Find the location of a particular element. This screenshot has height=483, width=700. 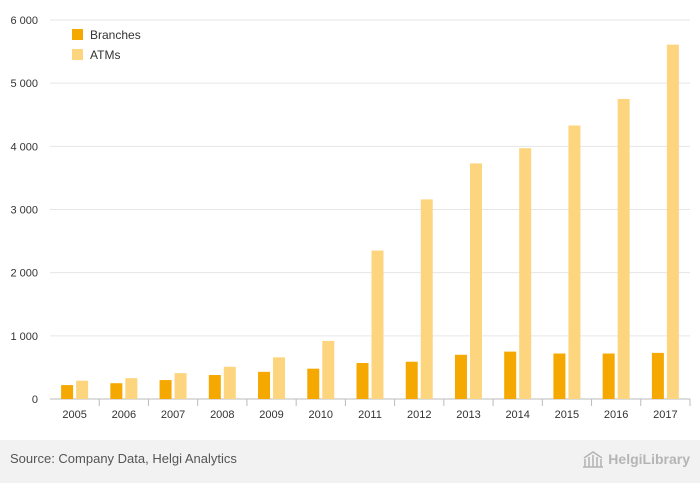

y-tick-label: 4 000 is located at coordinates (24, 147).